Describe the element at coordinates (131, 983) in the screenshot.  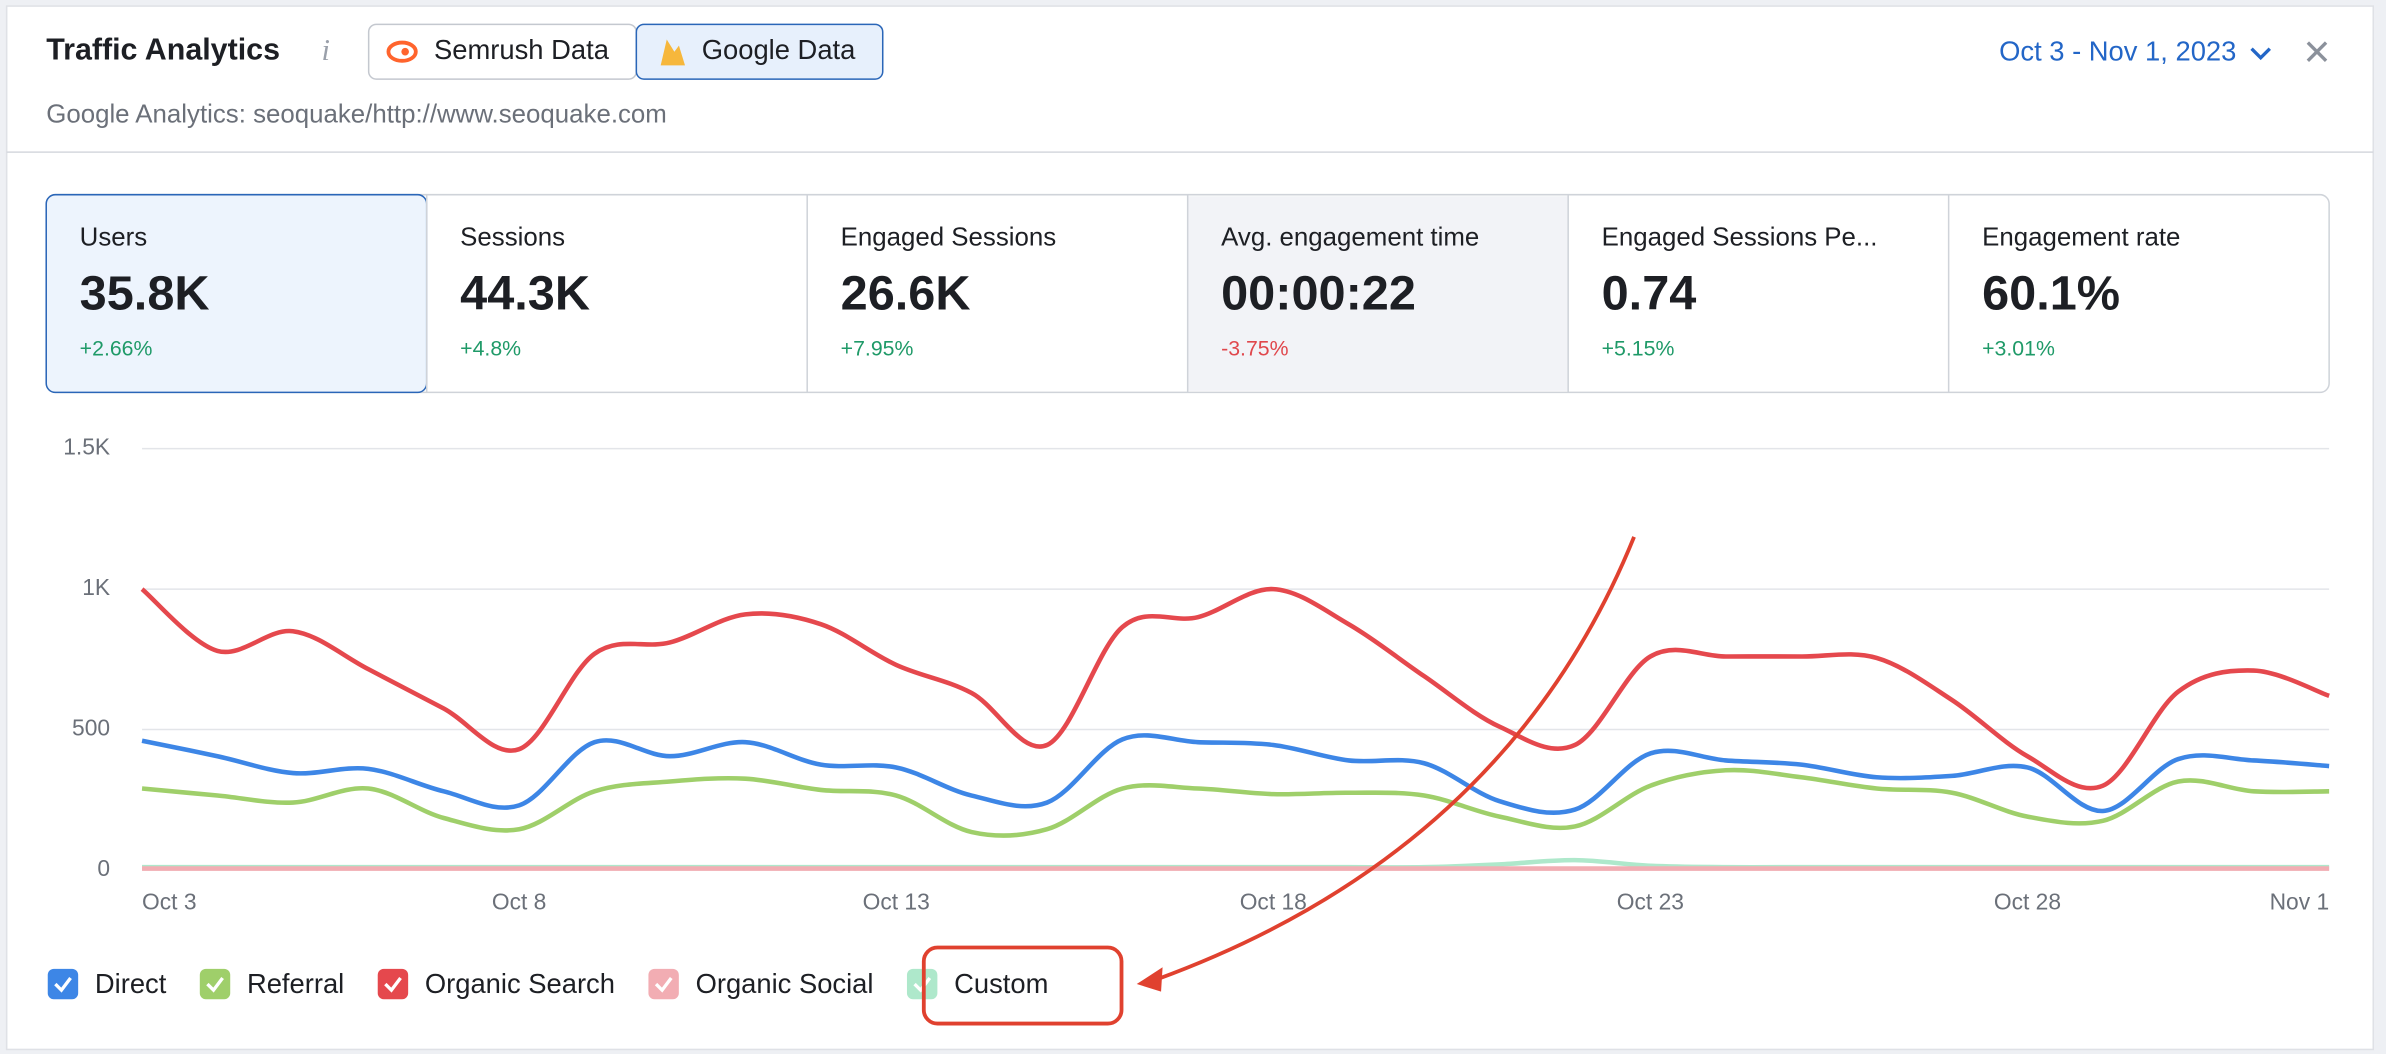
I see `legend-label: Direct` at that location.